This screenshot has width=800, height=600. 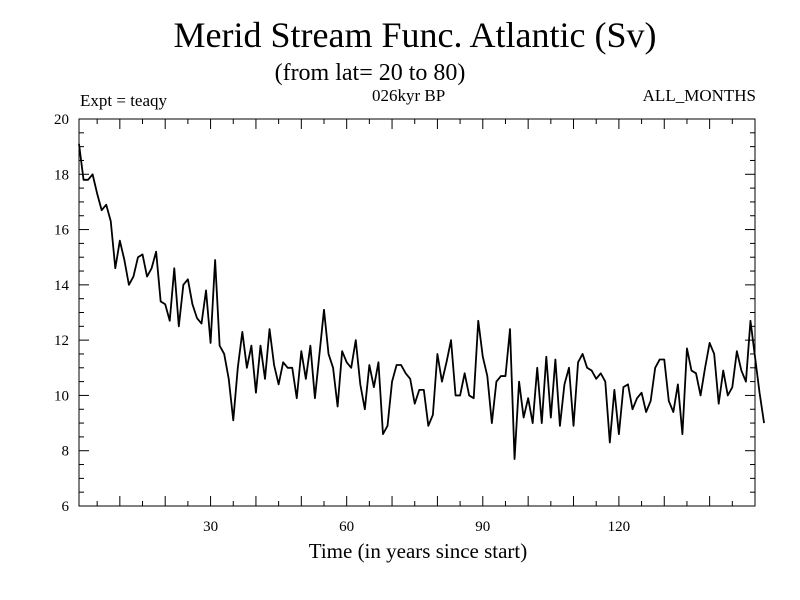 I want to click on x-tick-label: 120, so click(x=619, y=527).